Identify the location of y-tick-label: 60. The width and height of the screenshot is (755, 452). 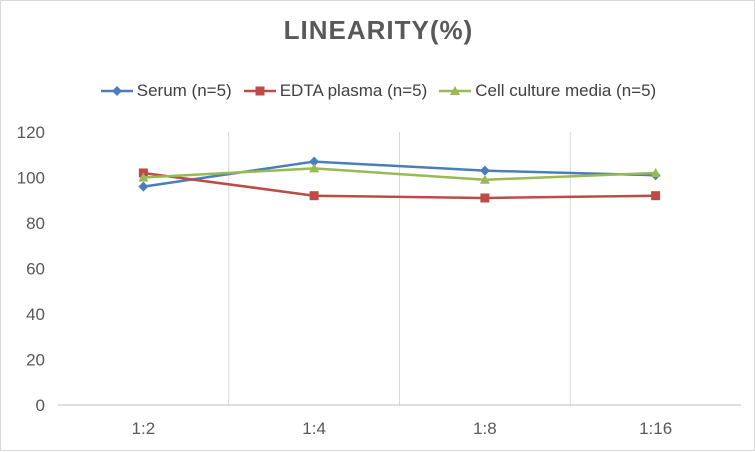
(35, 269).